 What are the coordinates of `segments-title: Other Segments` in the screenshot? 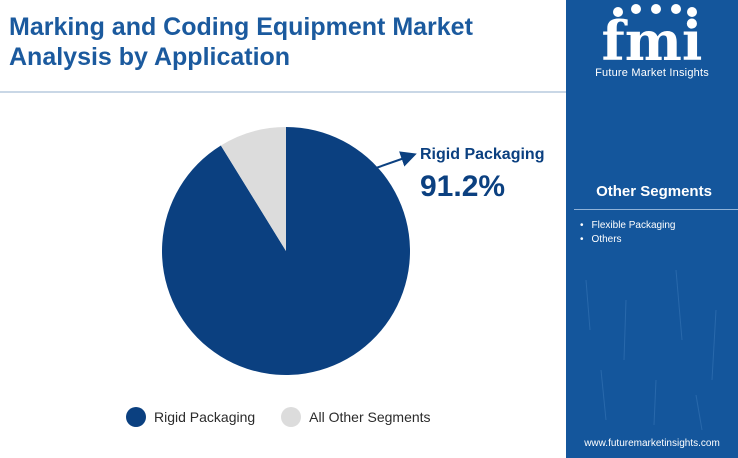 It's located at (654, 191).